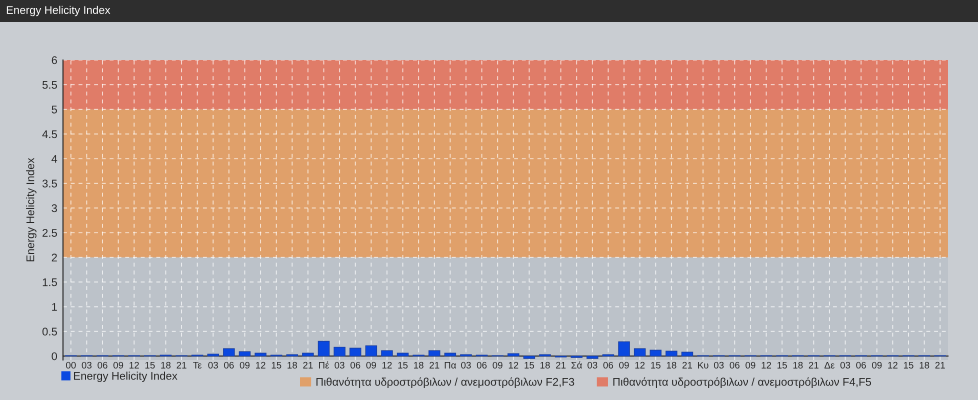  I want to click on y-tick-label: 3, so click(54, 208).